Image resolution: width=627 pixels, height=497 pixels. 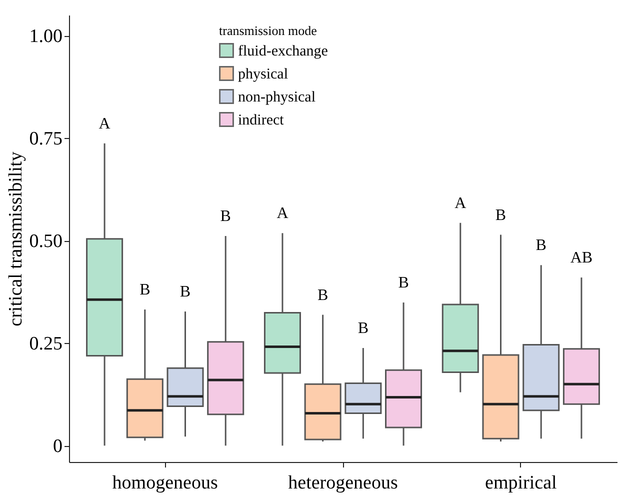 What do you see at coordinates (521, 483) in the screenshot?
I see `x-tick-label: empirical` at bounding box center [521, 483].